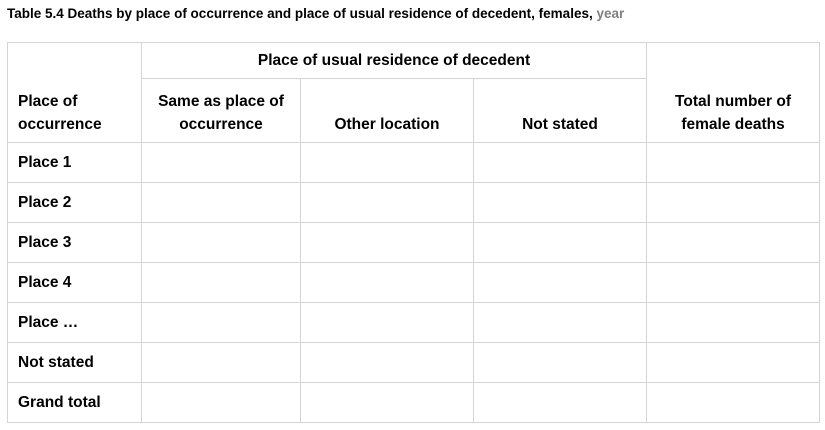 The image size is (825, 430). I want to click on caption-year-placeholder: year, so click(610, 13).